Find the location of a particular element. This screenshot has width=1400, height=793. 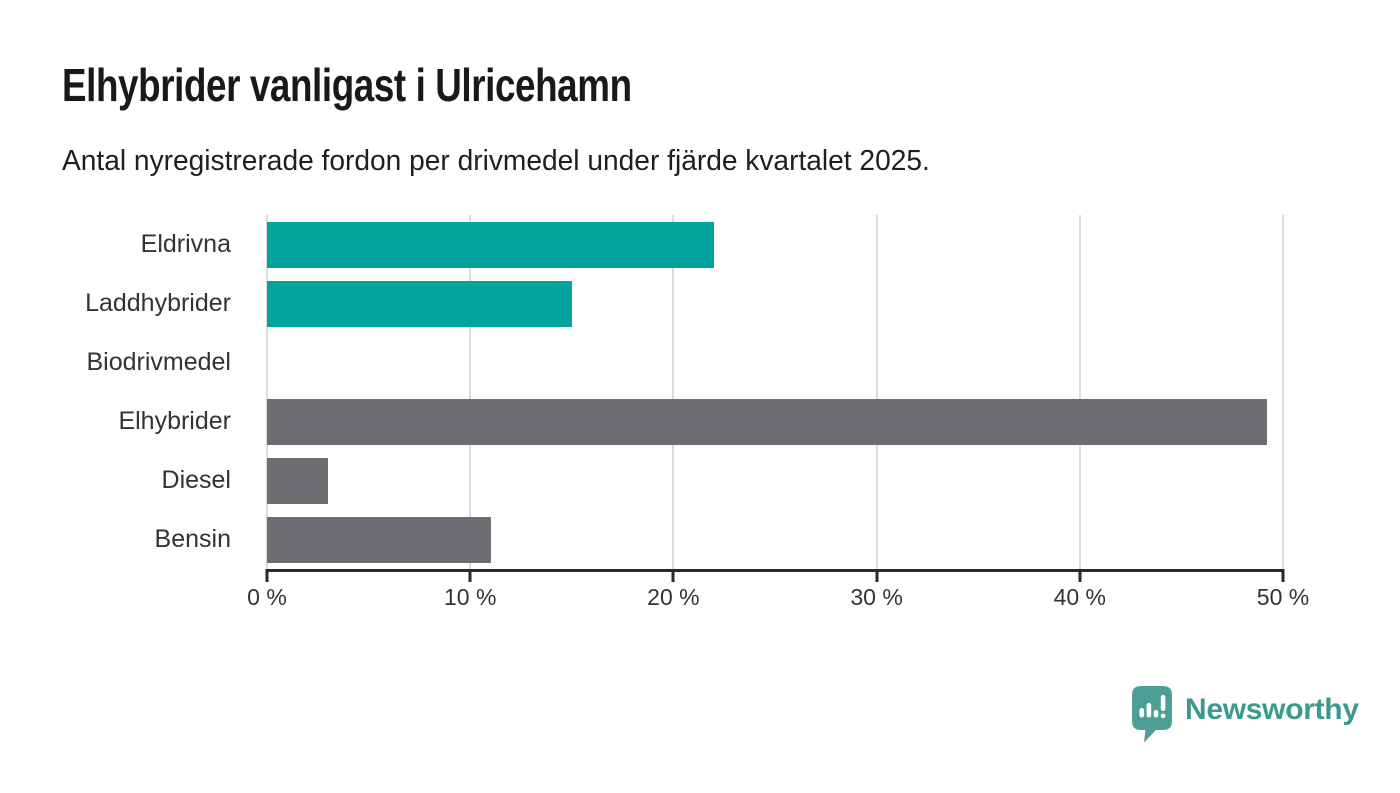

chart-title: Elhybrider vanligast i Ulricehamn is located at coordinates (347, 85).